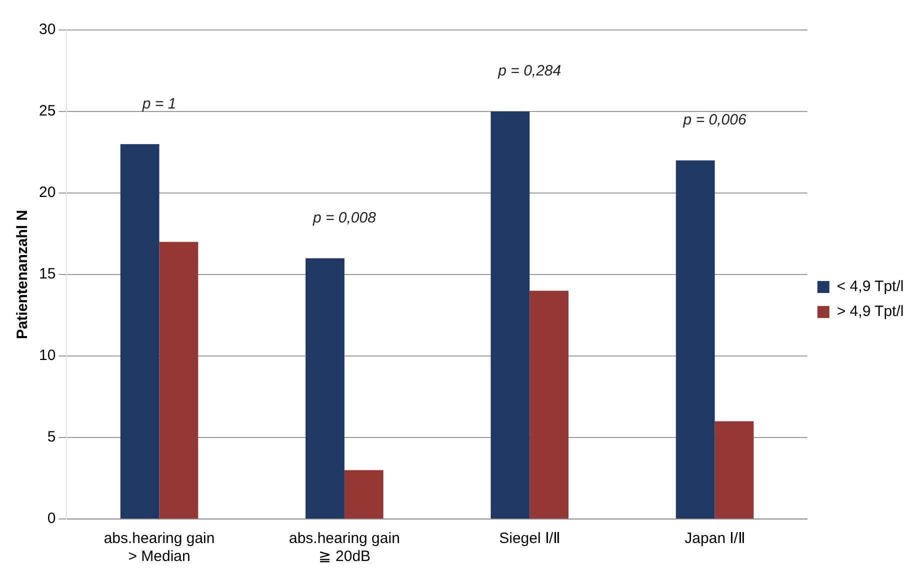  What do you see at coordinates (870, 287) in the screenshot?
I see `legend-label: < 4,9 Tpt/l` at bounding box center [870, 287].